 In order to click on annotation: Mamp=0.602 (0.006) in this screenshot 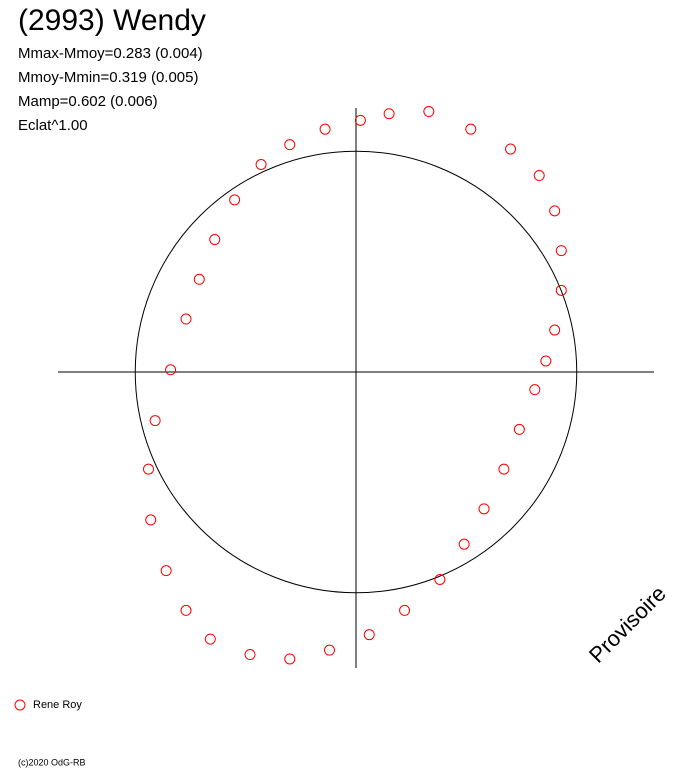, I will do `click(88, 101)`.